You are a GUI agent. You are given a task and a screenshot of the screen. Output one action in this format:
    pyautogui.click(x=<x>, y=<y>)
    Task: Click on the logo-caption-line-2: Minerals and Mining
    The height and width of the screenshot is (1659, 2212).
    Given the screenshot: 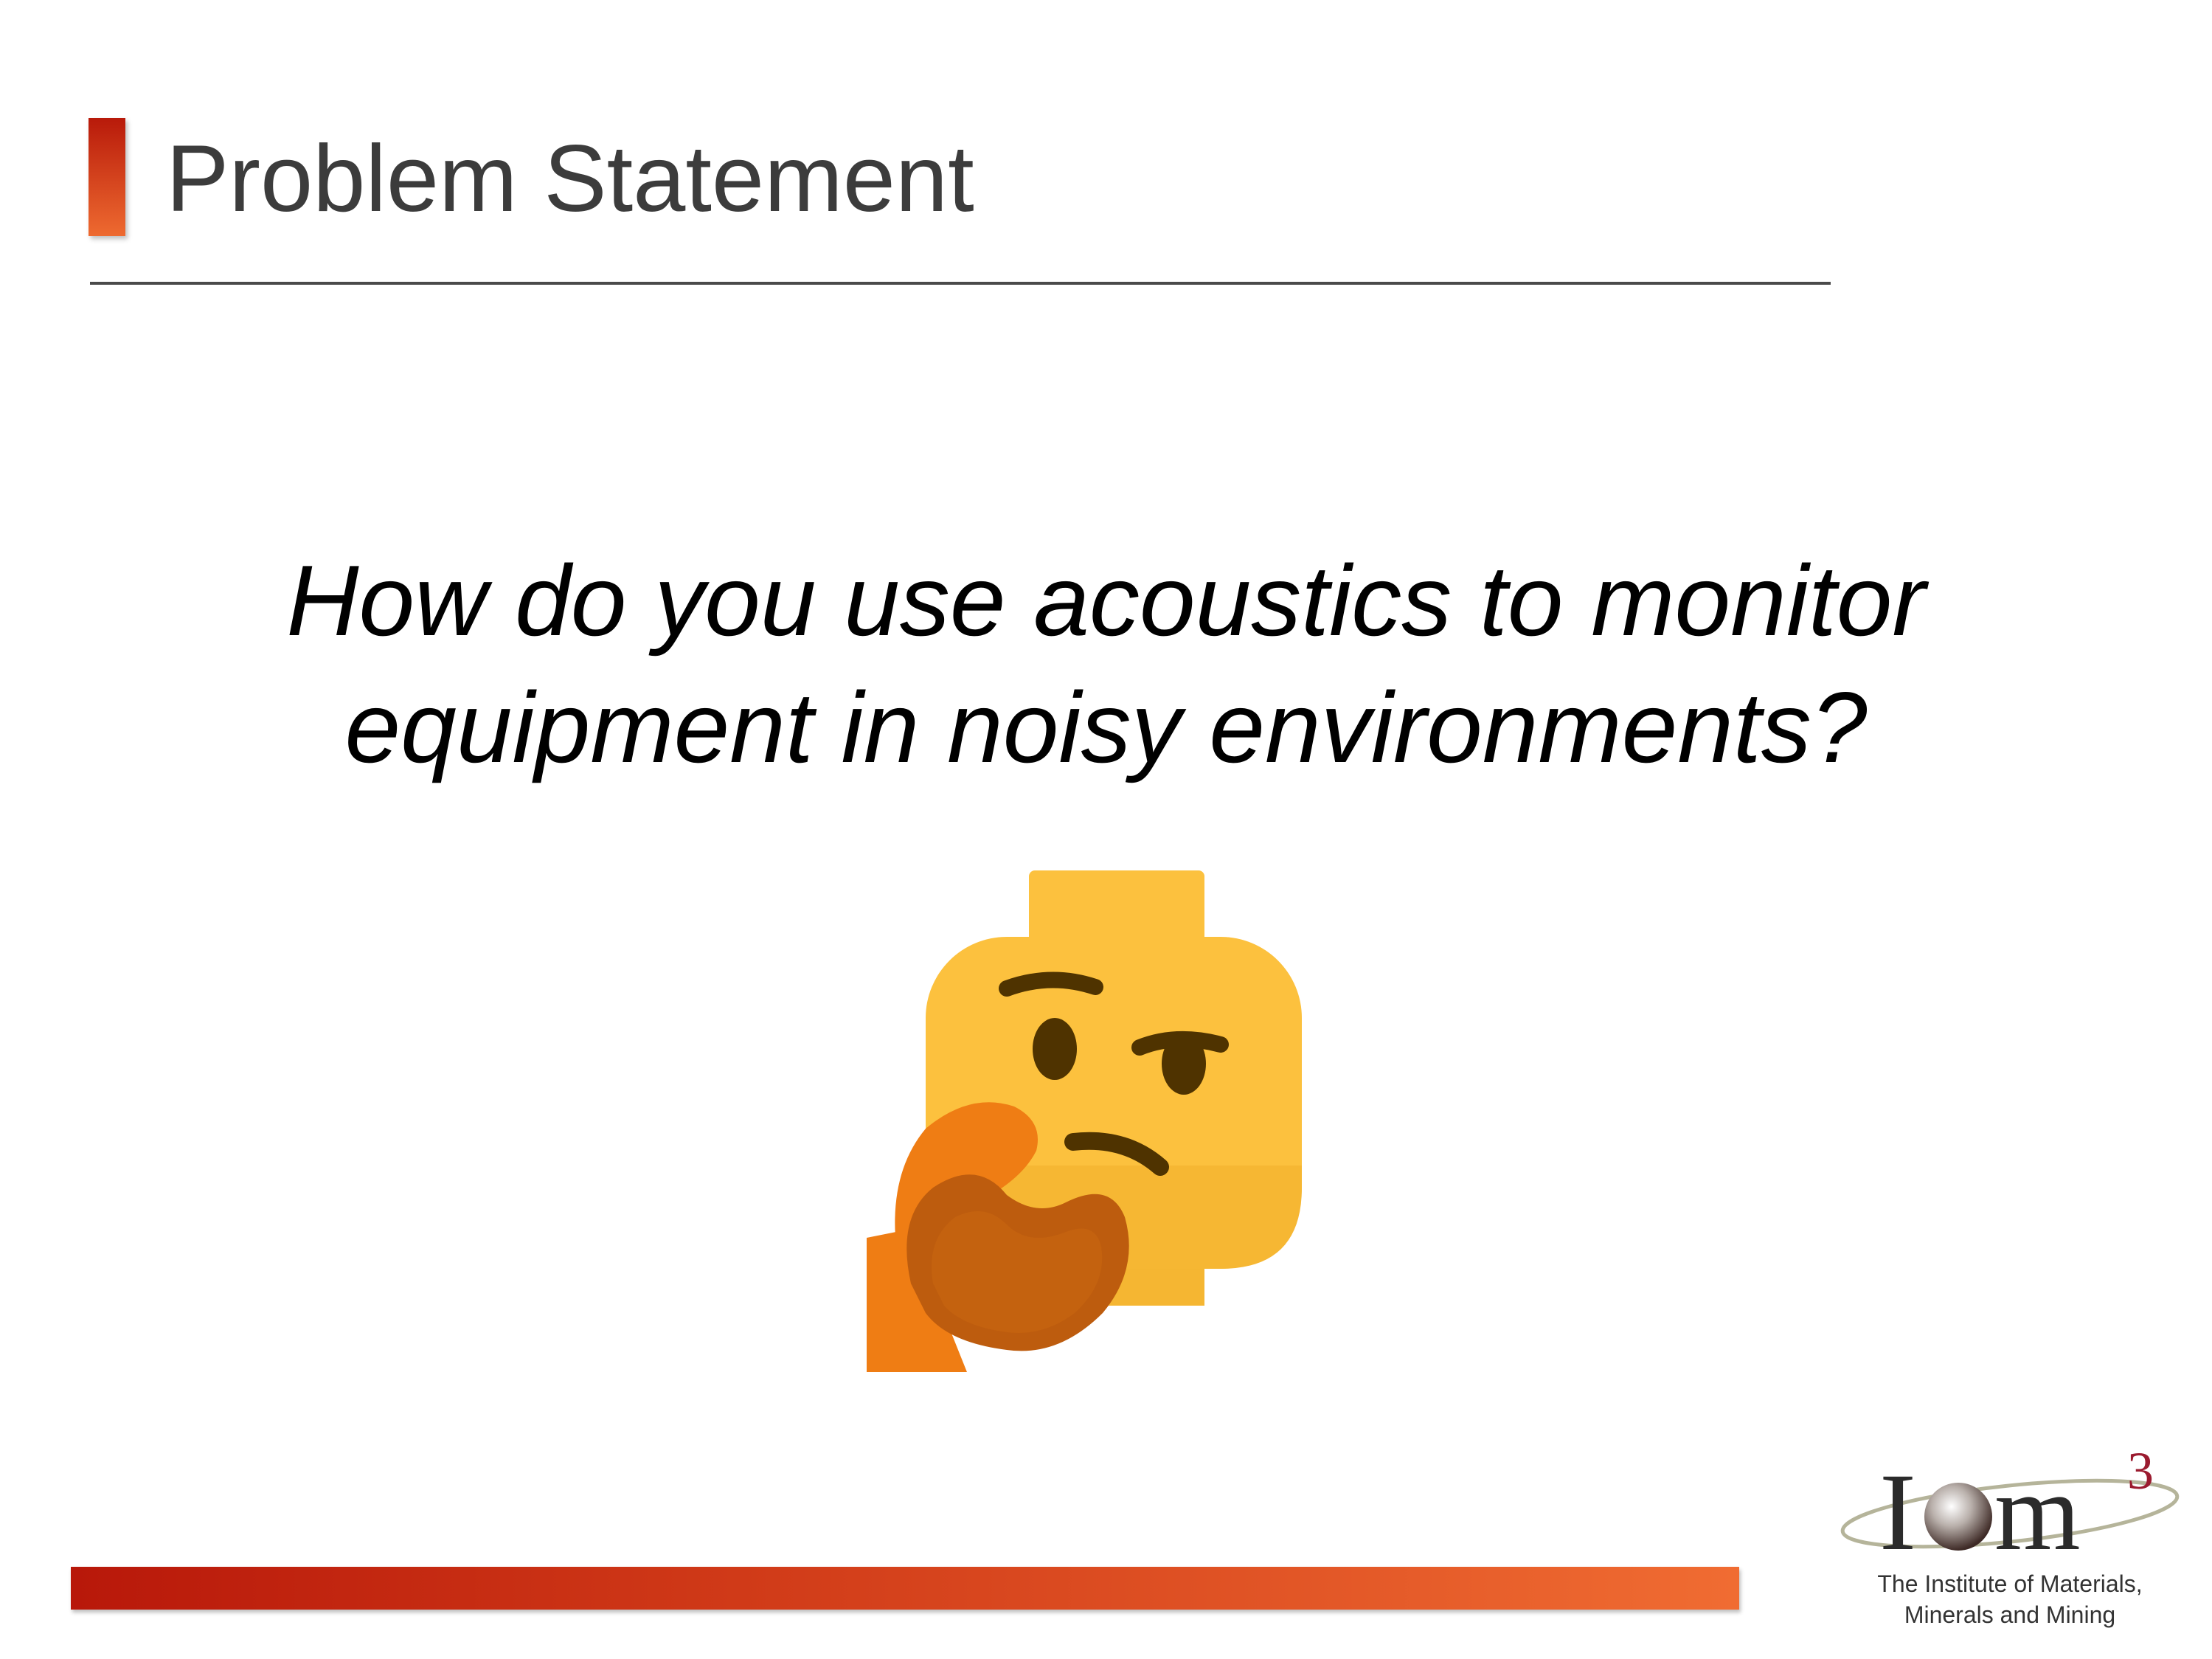 What is the action you would take?
    pyautogui.click(x=2010, y=1614)
    